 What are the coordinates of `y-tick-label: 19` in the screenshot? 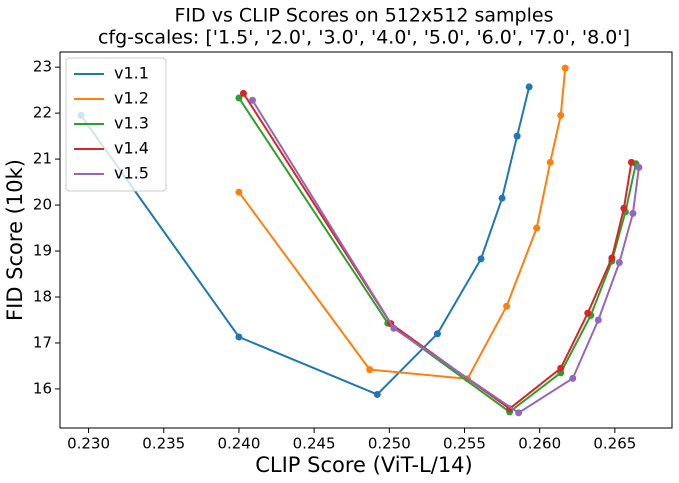 It's located at (42, 251).